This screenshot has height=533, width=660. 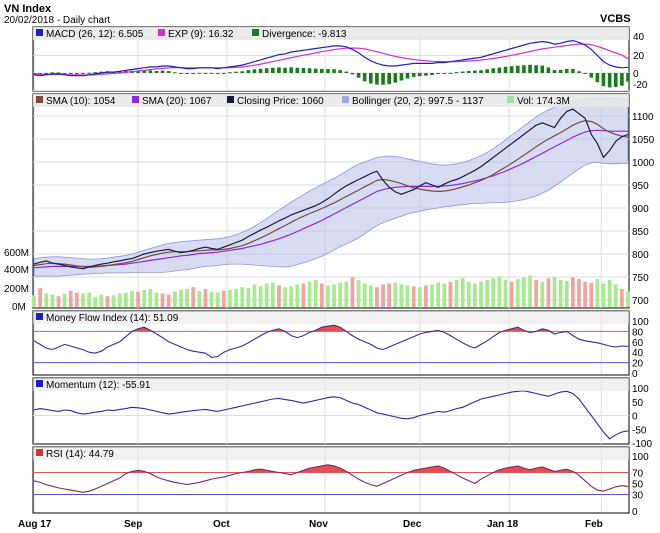 I want to click on mfi-legend-label: Money Flow Index (14): 51.09, so click(x=112, y=318).